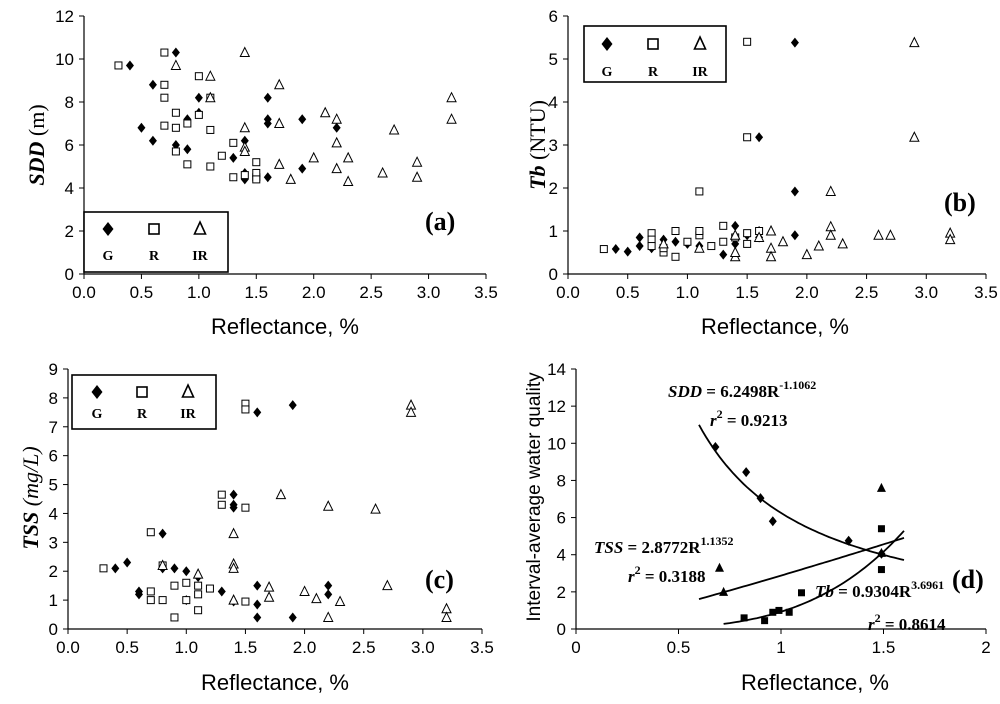 The image size is (1000, 704). I want to click on legend-marker-diamond, so click(97, 392).